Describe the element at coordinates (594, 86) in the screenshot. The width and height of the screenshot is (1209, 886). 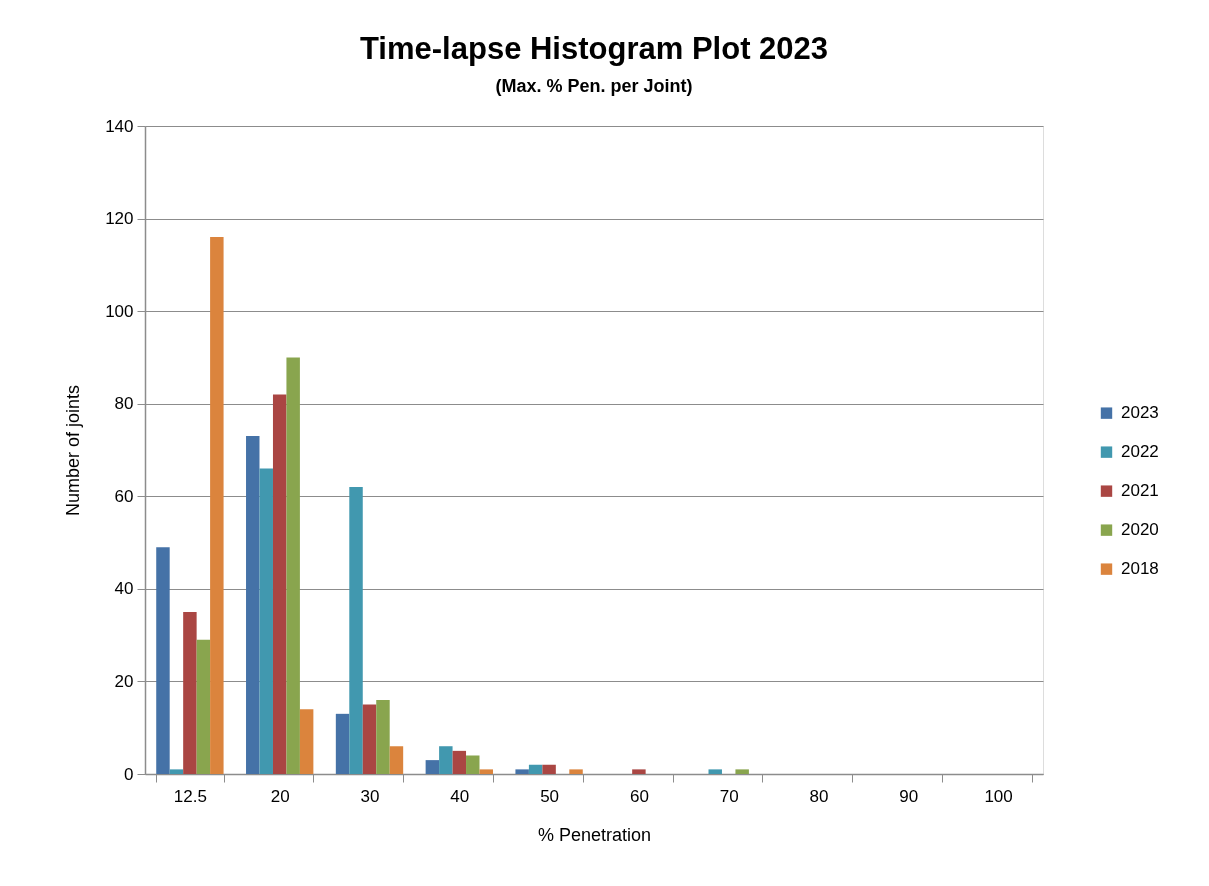
I see `chart-subtitle: (Max. % Pen. per Joint)` at that location.